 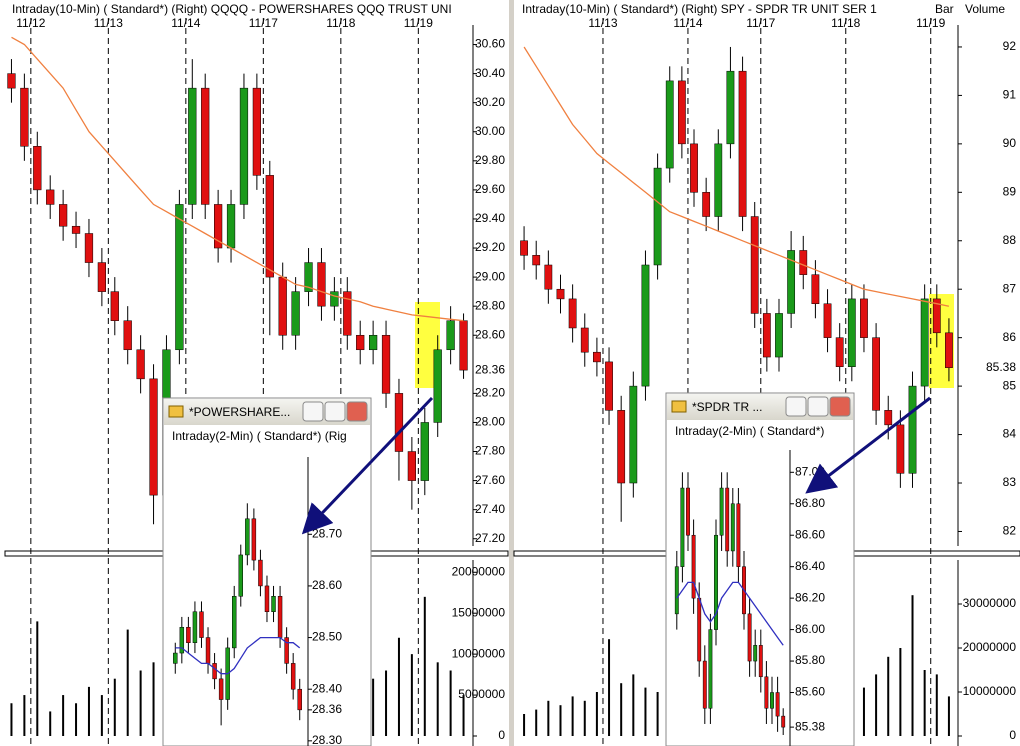 What do you see at coordinates (730, 613) in the screenshot?
I see `moving-average` at bounding box center [730, 613].